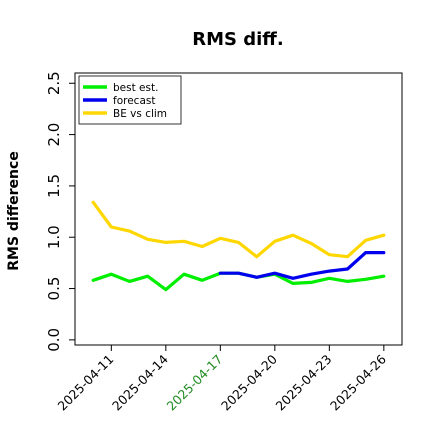  What do you see at coordinates (14, 211) in the screenshot?
I see `y-axis-label: RMS difference` at bounding box center [14, 211].